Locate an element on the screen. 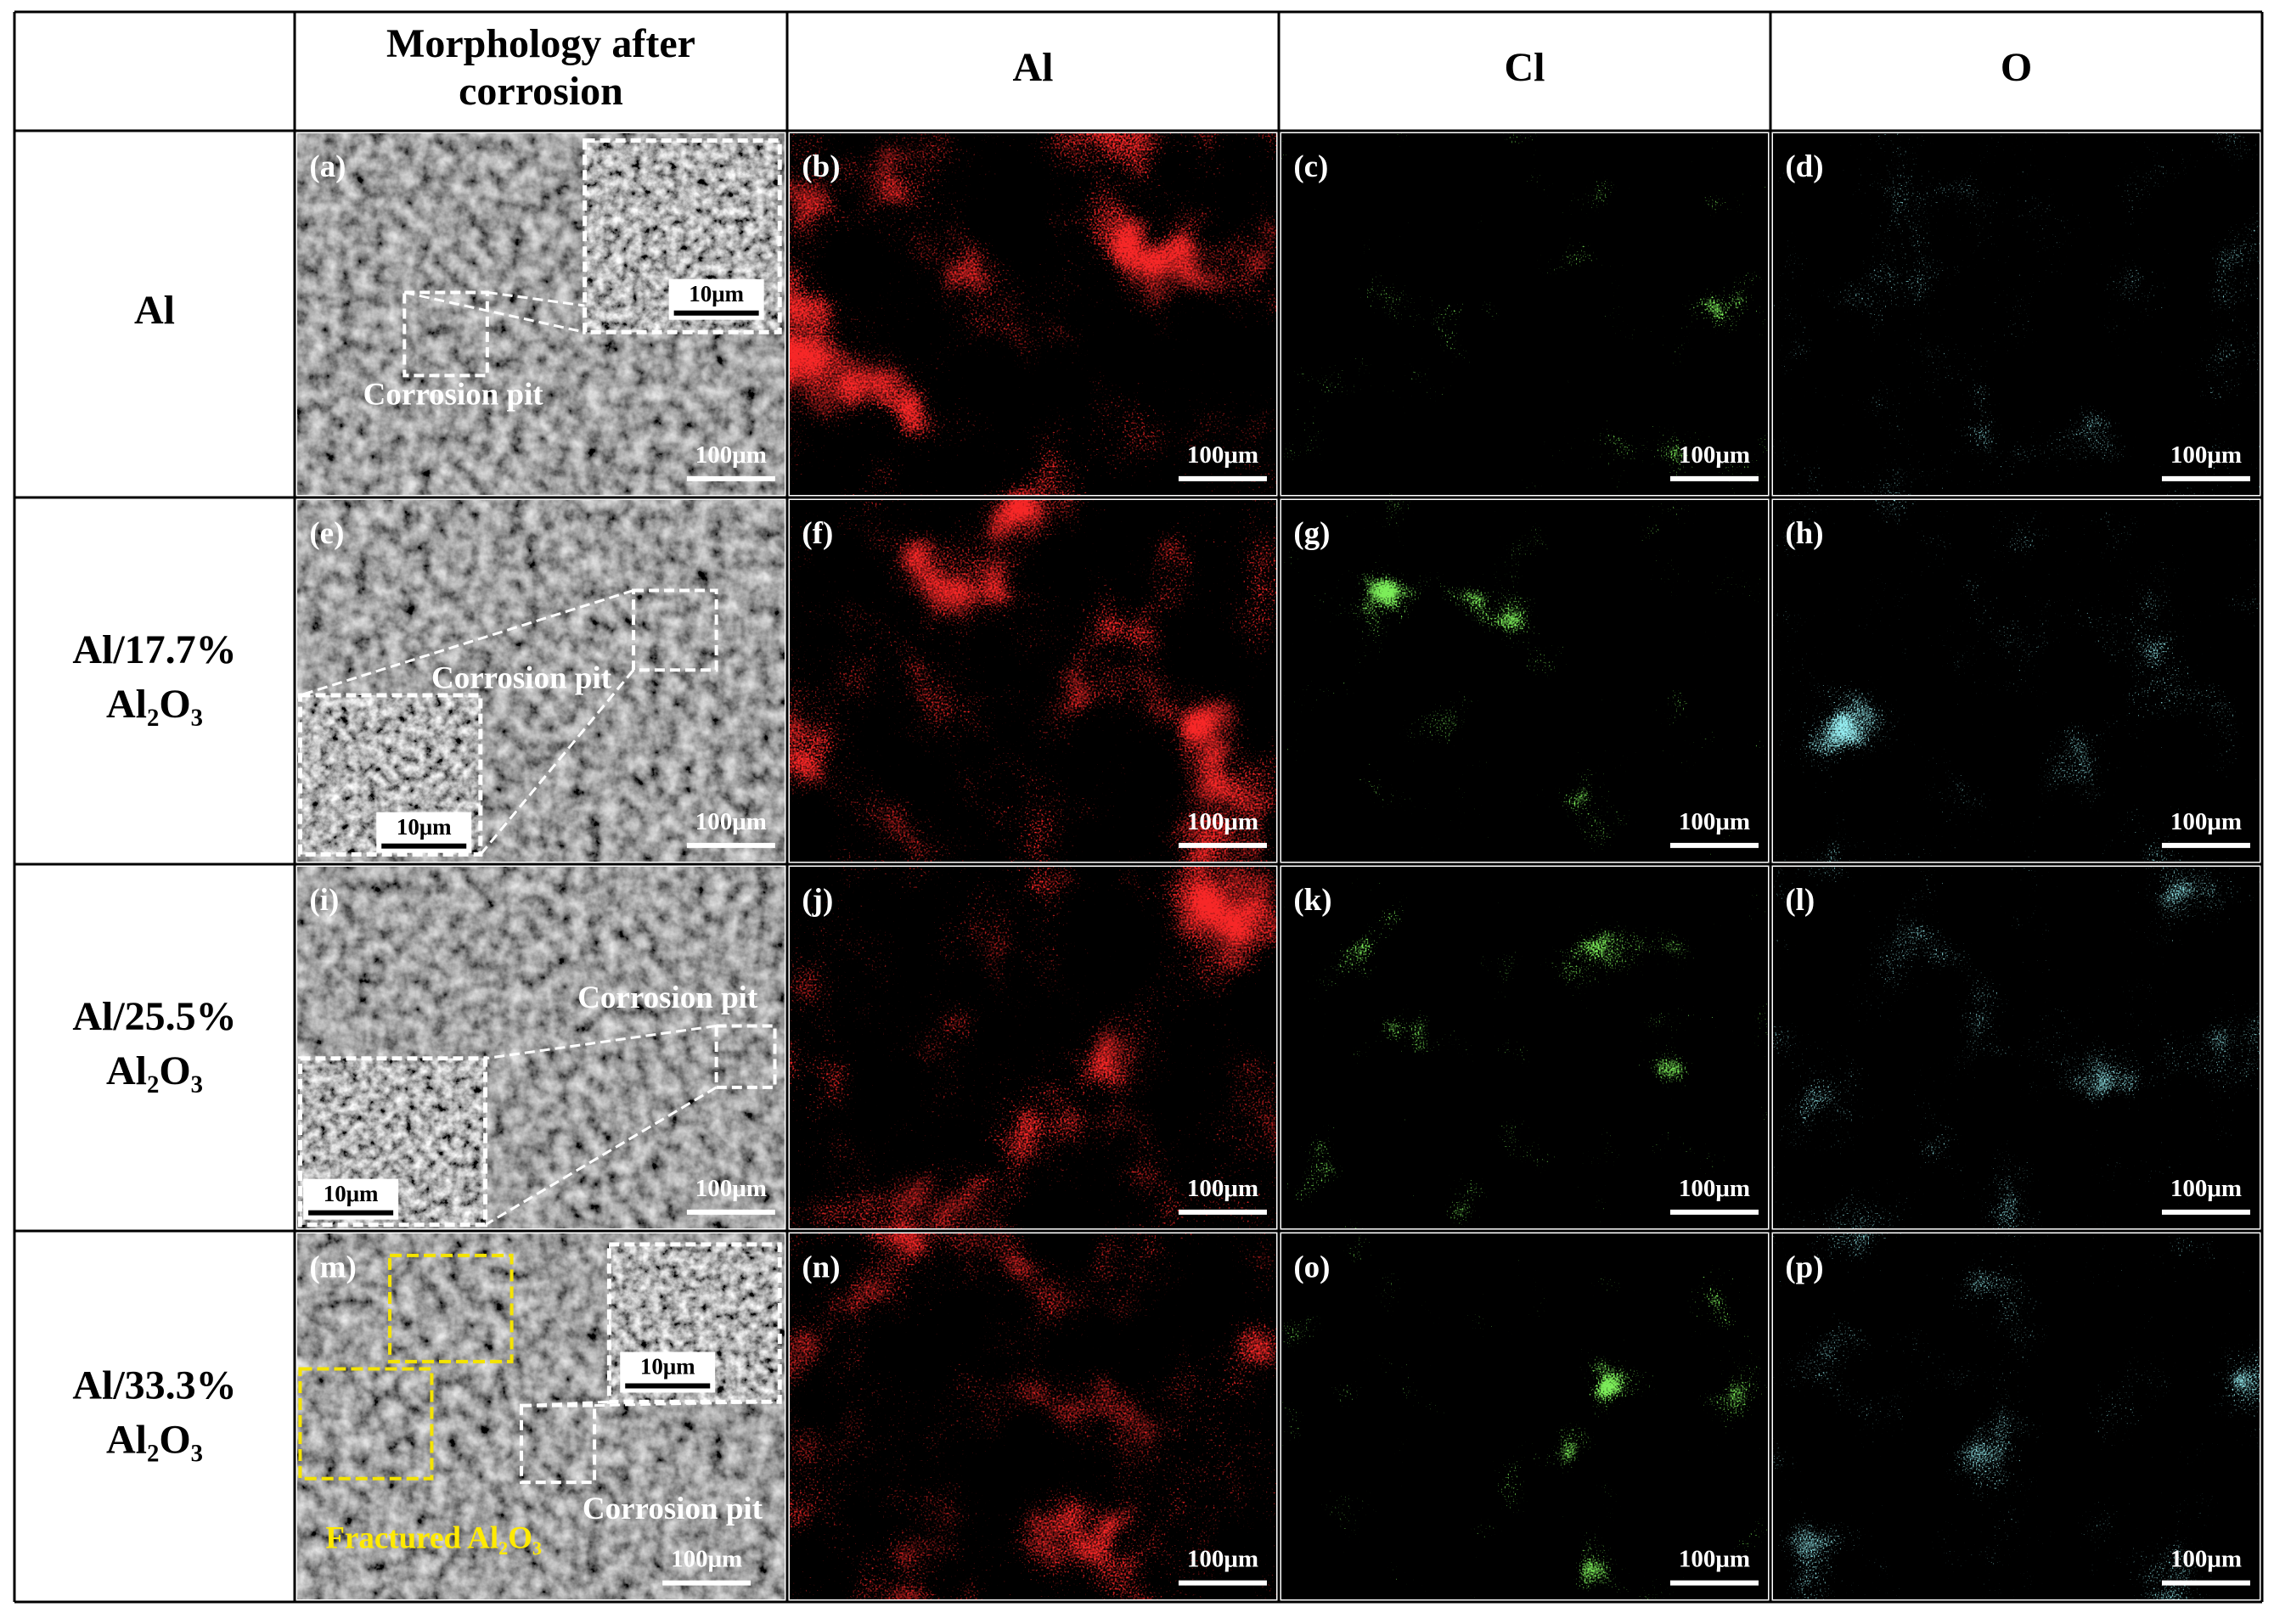 The height and width of the screenshot is (1624, 2274). column-header: Morphology after is located at coordinates (540, 43).